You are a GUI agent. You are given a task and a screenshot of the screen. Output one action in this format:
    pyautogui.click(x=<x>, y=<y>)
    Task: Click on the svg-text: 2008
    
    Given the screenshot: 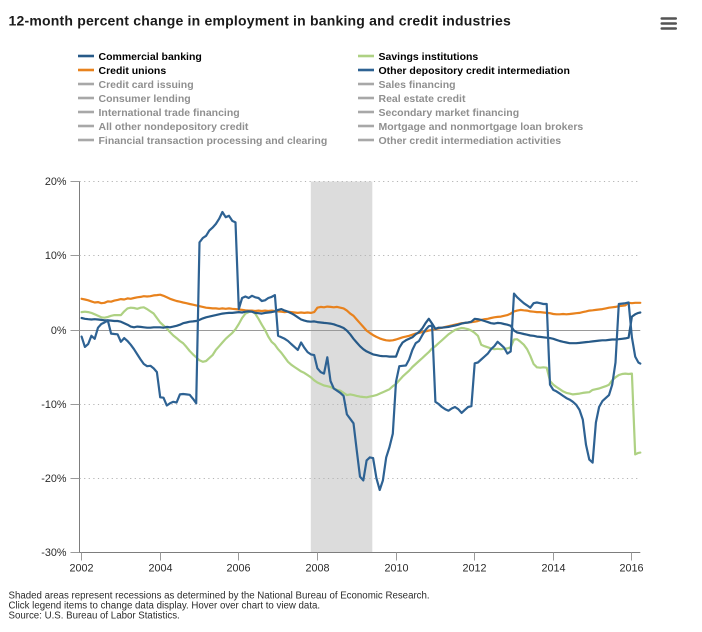 What is the action you would take?
    pyautogui.click(x=317, y=569)
    